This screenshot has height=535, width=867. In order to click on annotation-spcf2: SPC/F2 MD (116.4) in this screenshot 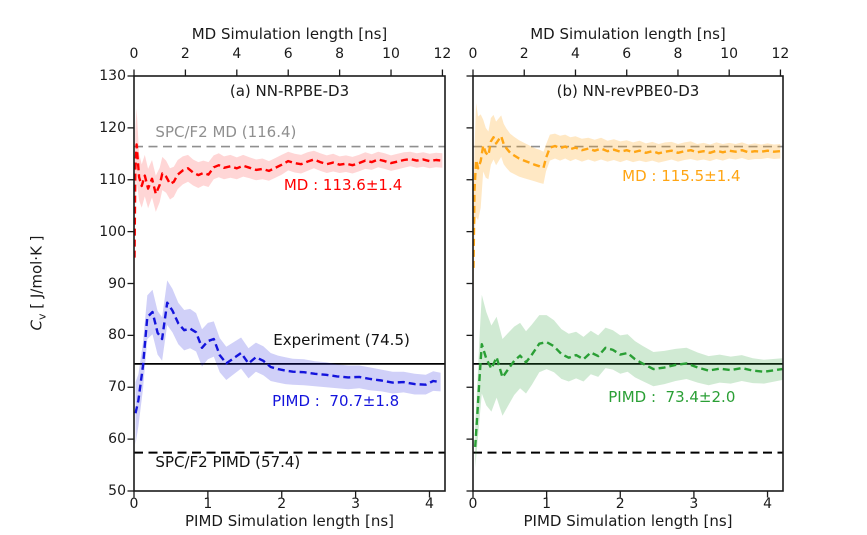, I will do `click(226, 131)`.